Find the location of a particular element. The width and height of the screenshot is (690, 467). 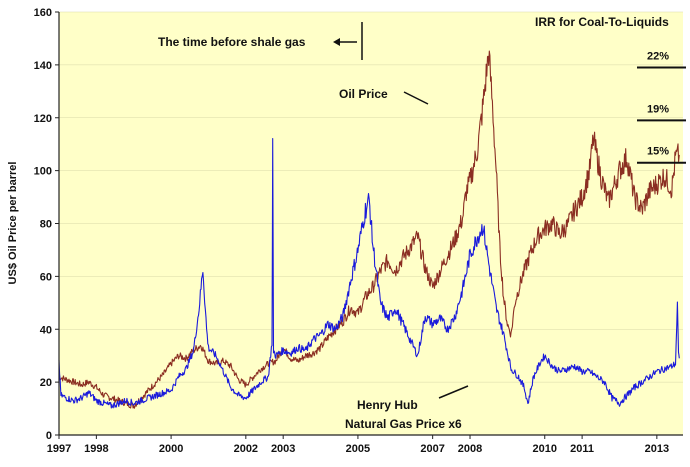

shale-arrow-head is located at coordinates (336, 42).